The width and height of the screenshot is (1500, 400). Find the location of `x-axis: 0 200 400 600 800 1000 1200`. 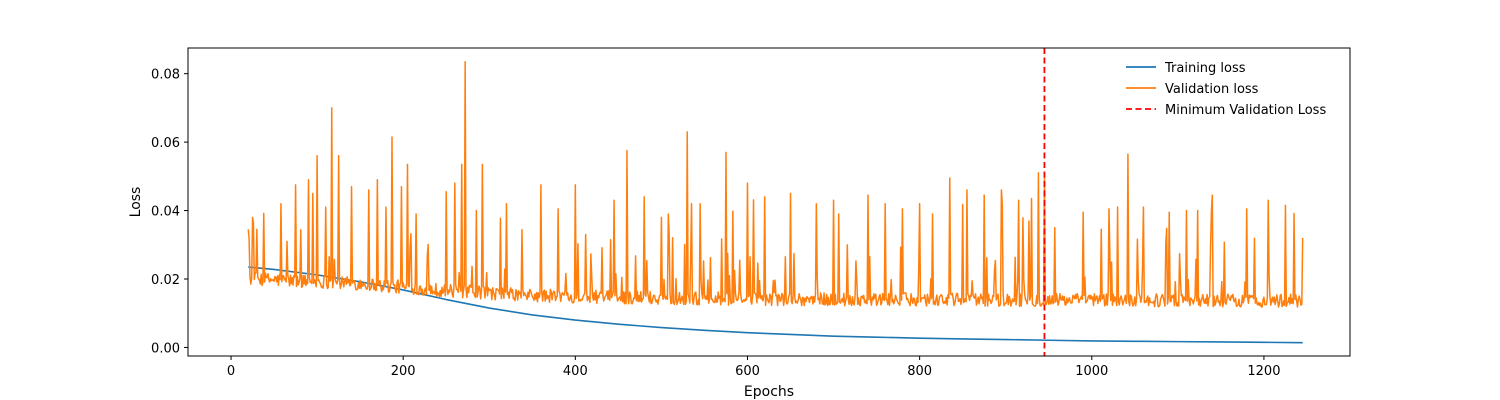

x-axis: 0 200 400 600 800 1000 1200 is located at coordinates (753, 367).